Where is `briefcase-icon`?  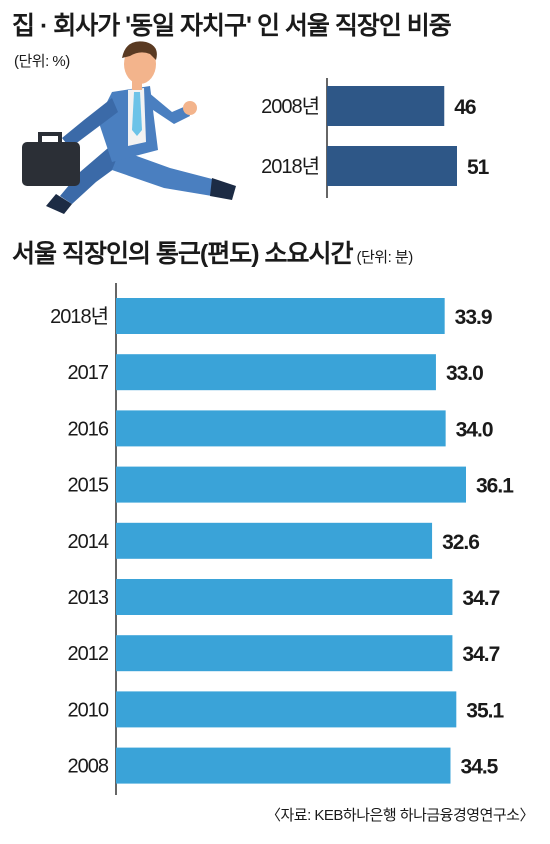 briefcase-icon is located at coordinates (51, 164).